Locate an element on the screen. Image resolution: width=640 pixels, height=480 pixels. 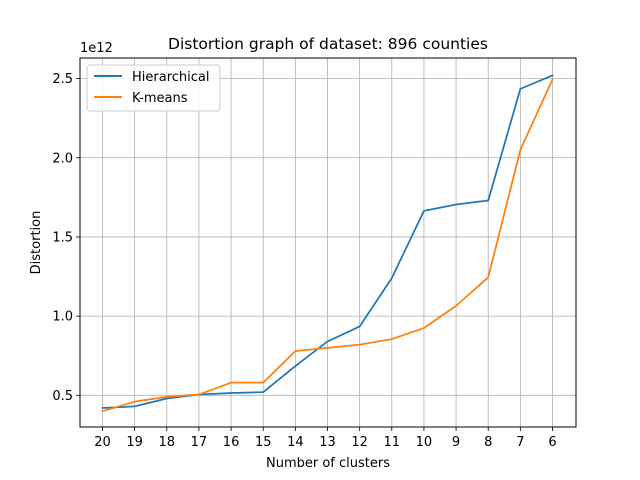
x-tick-label: 10 is located at coordinates (424, 442).